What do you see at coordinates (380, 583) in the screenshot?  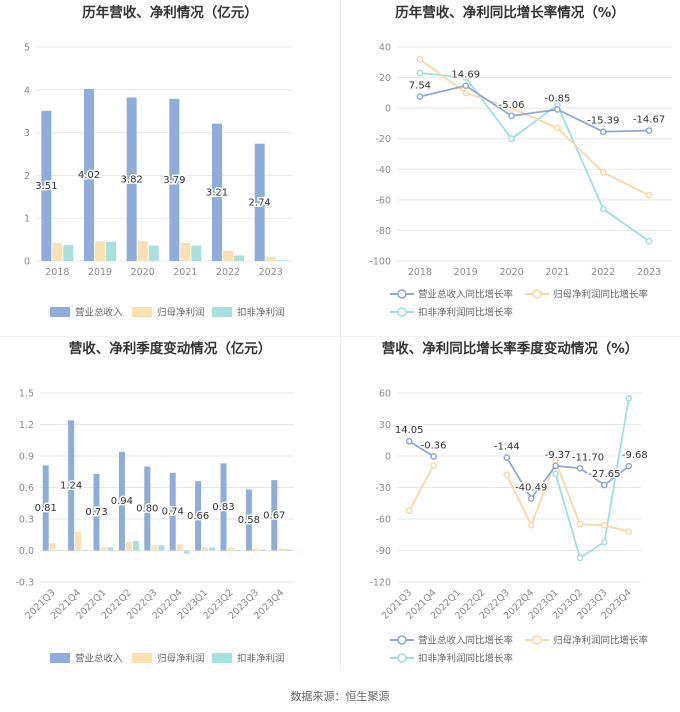 I see `y-tick-label: -120` at bounding box center [380, 583].